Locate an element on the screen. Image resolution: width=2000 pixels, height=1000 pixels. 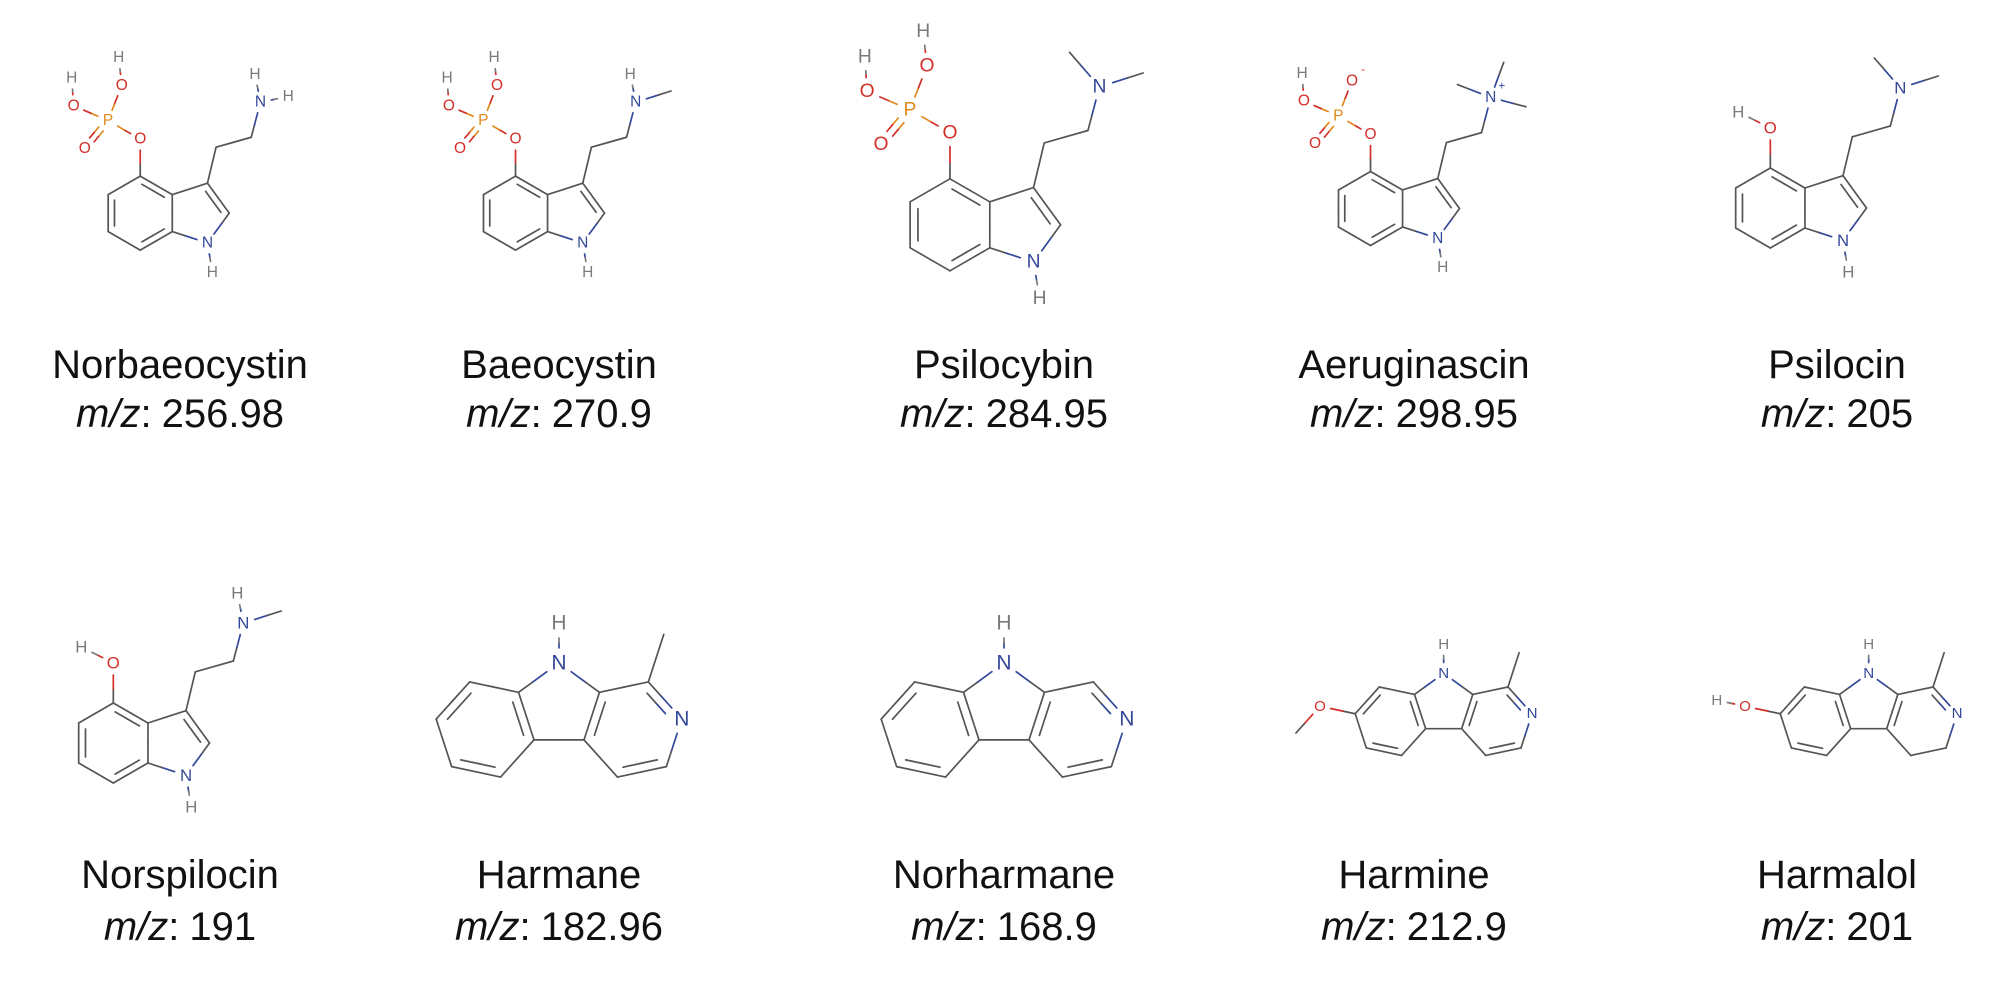
mz-label: m/z: 182.96 is located at coordinates (559, 927).